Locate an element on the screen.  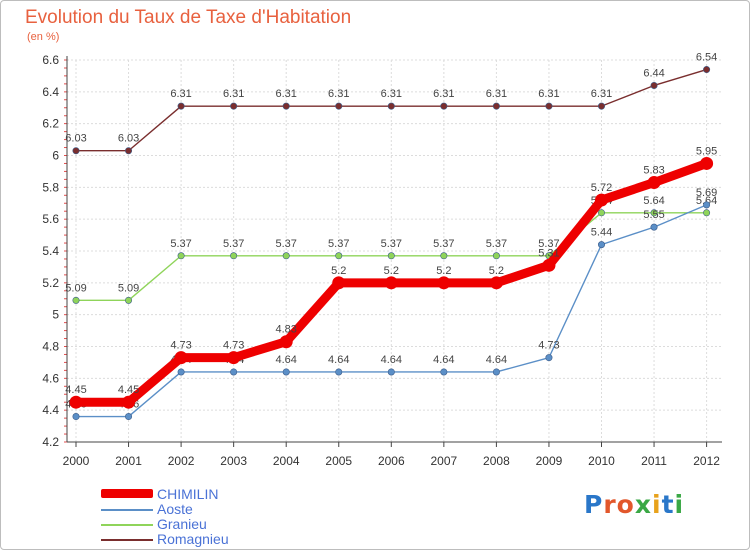
y-tick-label: 6.6 is located at coordinates (50, 60).